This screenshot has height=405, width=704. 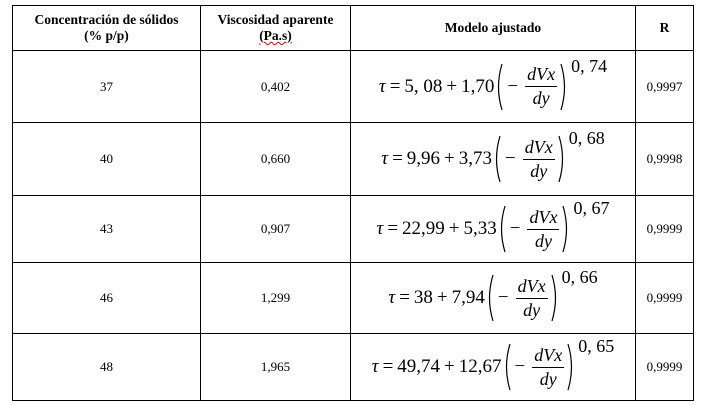 What do you see at coordinates (423, 297) in the screenshot?
I see `formula-number: 38` at bounding box center [423, 297].